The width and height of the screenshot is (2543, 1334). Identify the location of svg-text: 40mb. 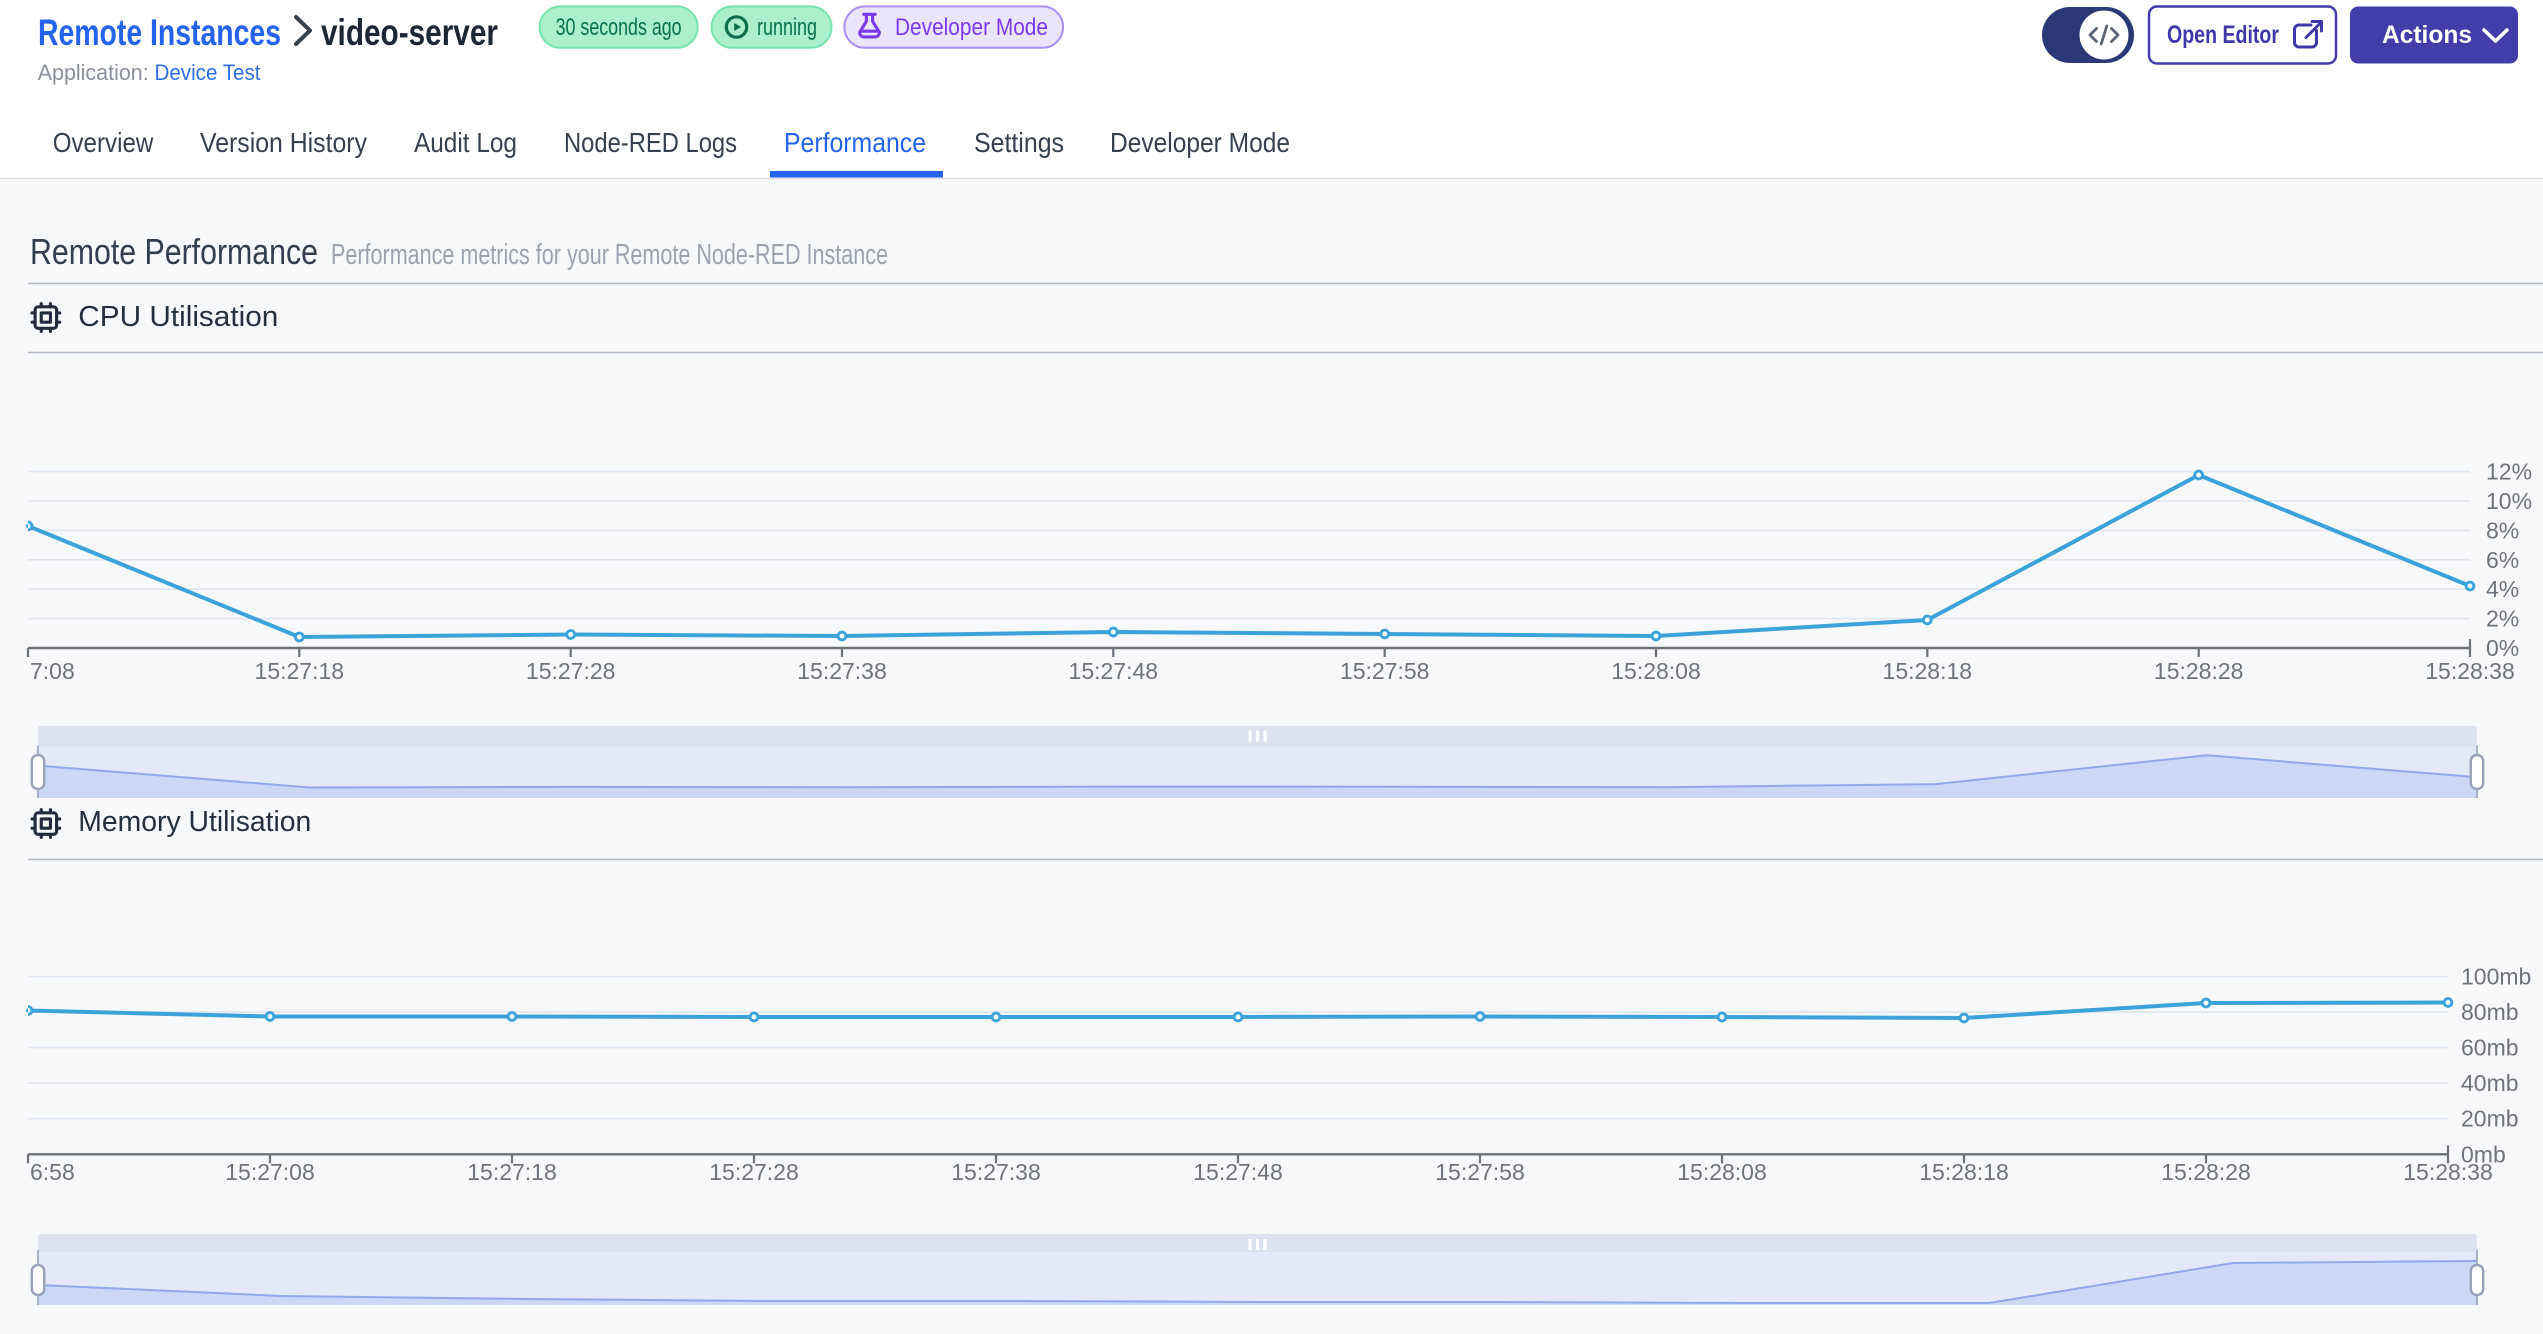
(2490, 1083).